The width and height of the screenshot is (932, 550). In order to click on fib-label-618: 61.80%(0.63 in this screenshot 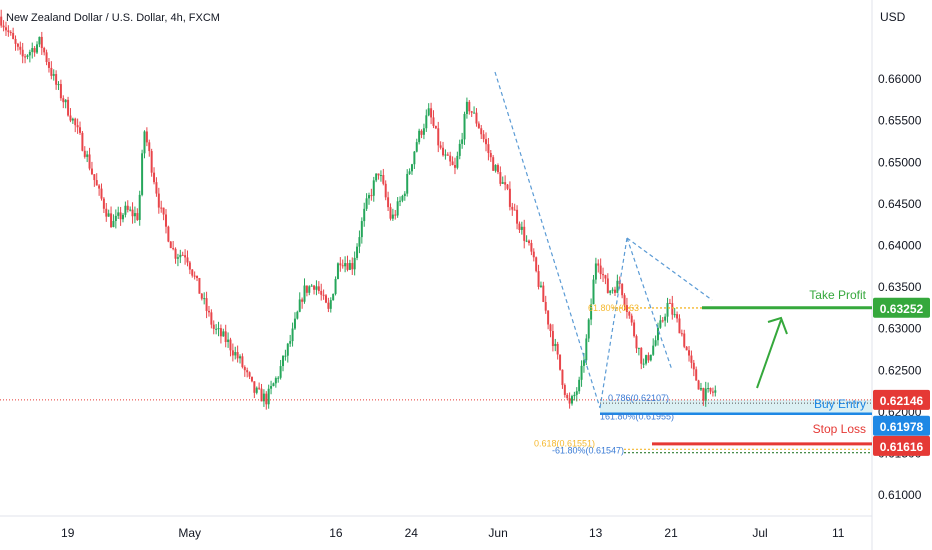, I will do `click(613, 308)`.